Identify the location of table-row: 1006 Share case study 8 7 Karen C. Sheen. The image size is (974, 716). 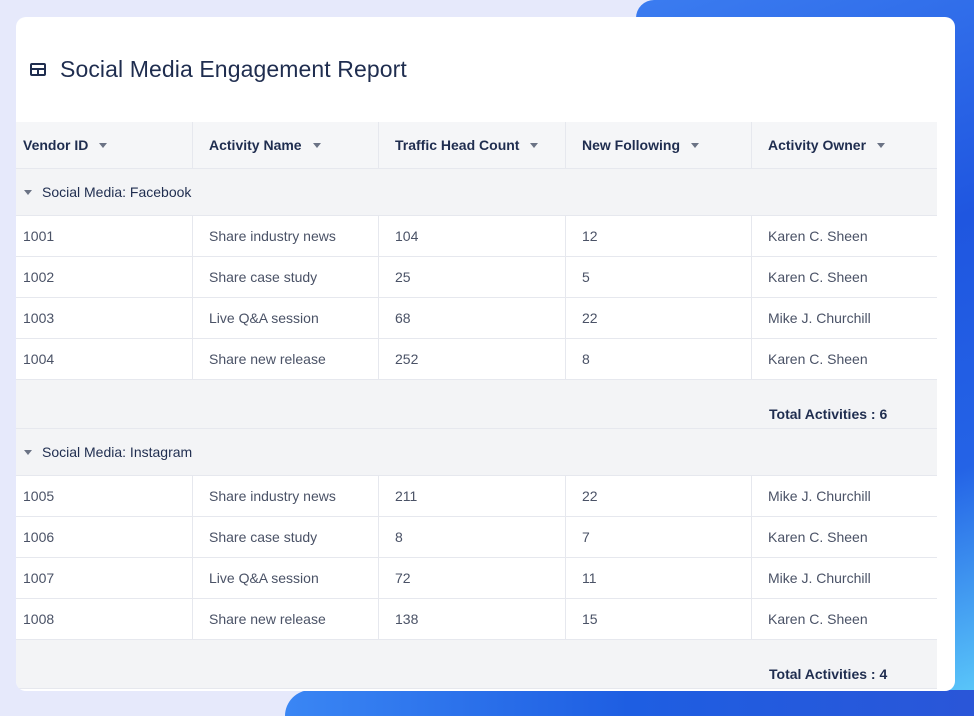
(476, 537).